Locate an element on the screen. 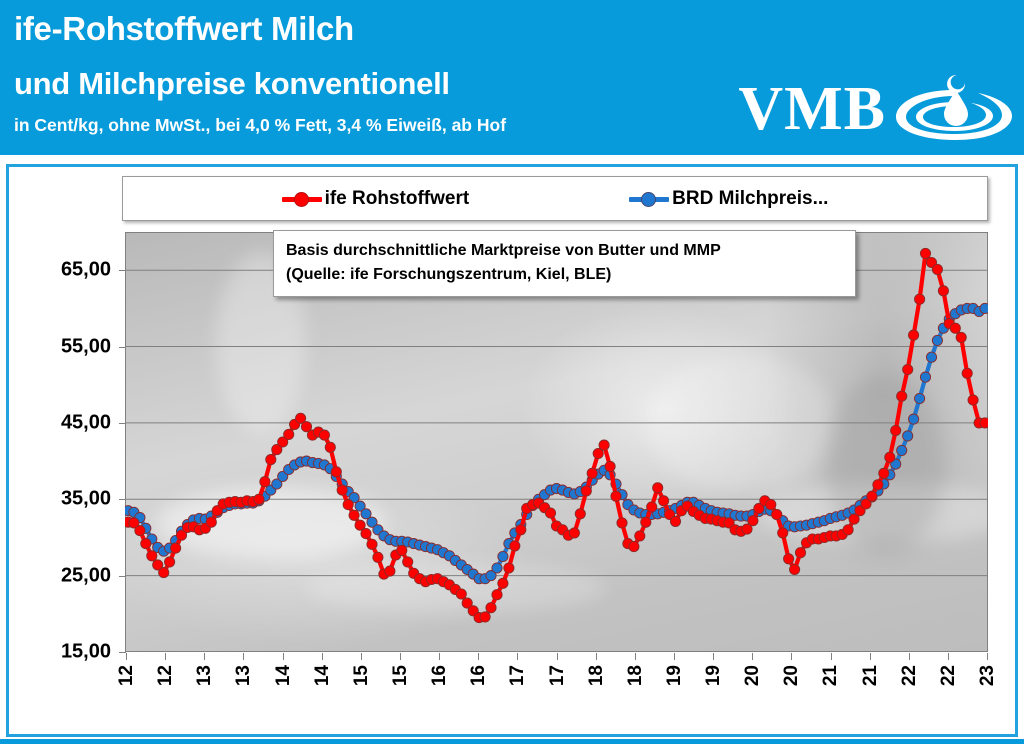  legend-item-ife-rohstoffwert: ife Rohstoffwert is located at coordinates (375, 198).